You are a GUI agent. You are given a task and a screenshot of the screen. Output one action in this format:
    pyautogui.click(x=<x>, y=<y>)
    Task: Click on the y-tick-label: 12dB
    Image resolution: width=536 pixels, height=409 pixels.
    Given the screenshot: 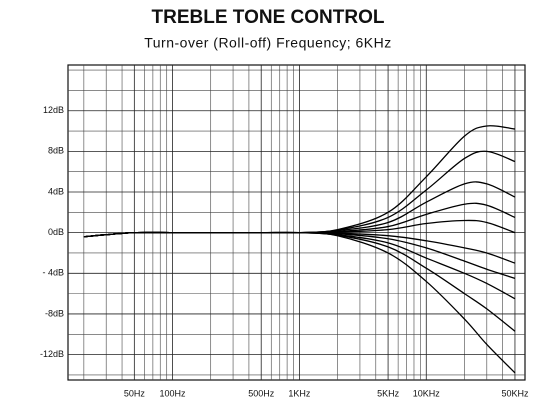 What is the action you would take?
    pyautogui.click(x=53, y=110)
    